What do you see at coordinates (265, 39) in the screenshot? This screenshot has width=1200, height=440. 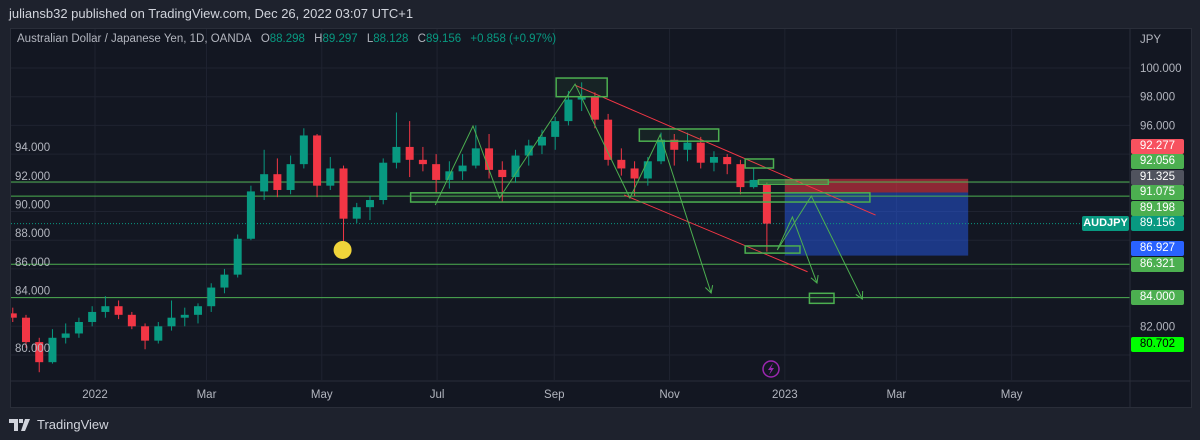 I see `open-key: O` at bounding box center [265, 39].